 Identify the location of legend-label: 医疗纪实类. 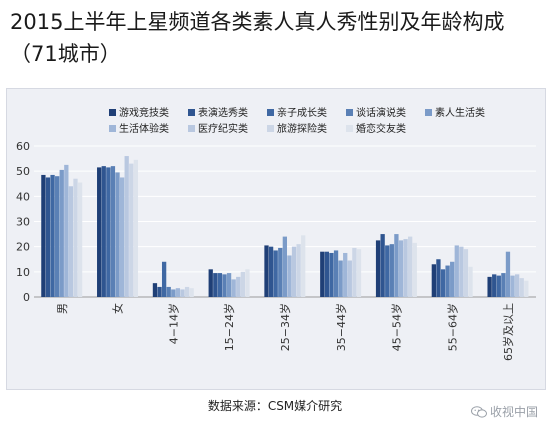
(223, 128).